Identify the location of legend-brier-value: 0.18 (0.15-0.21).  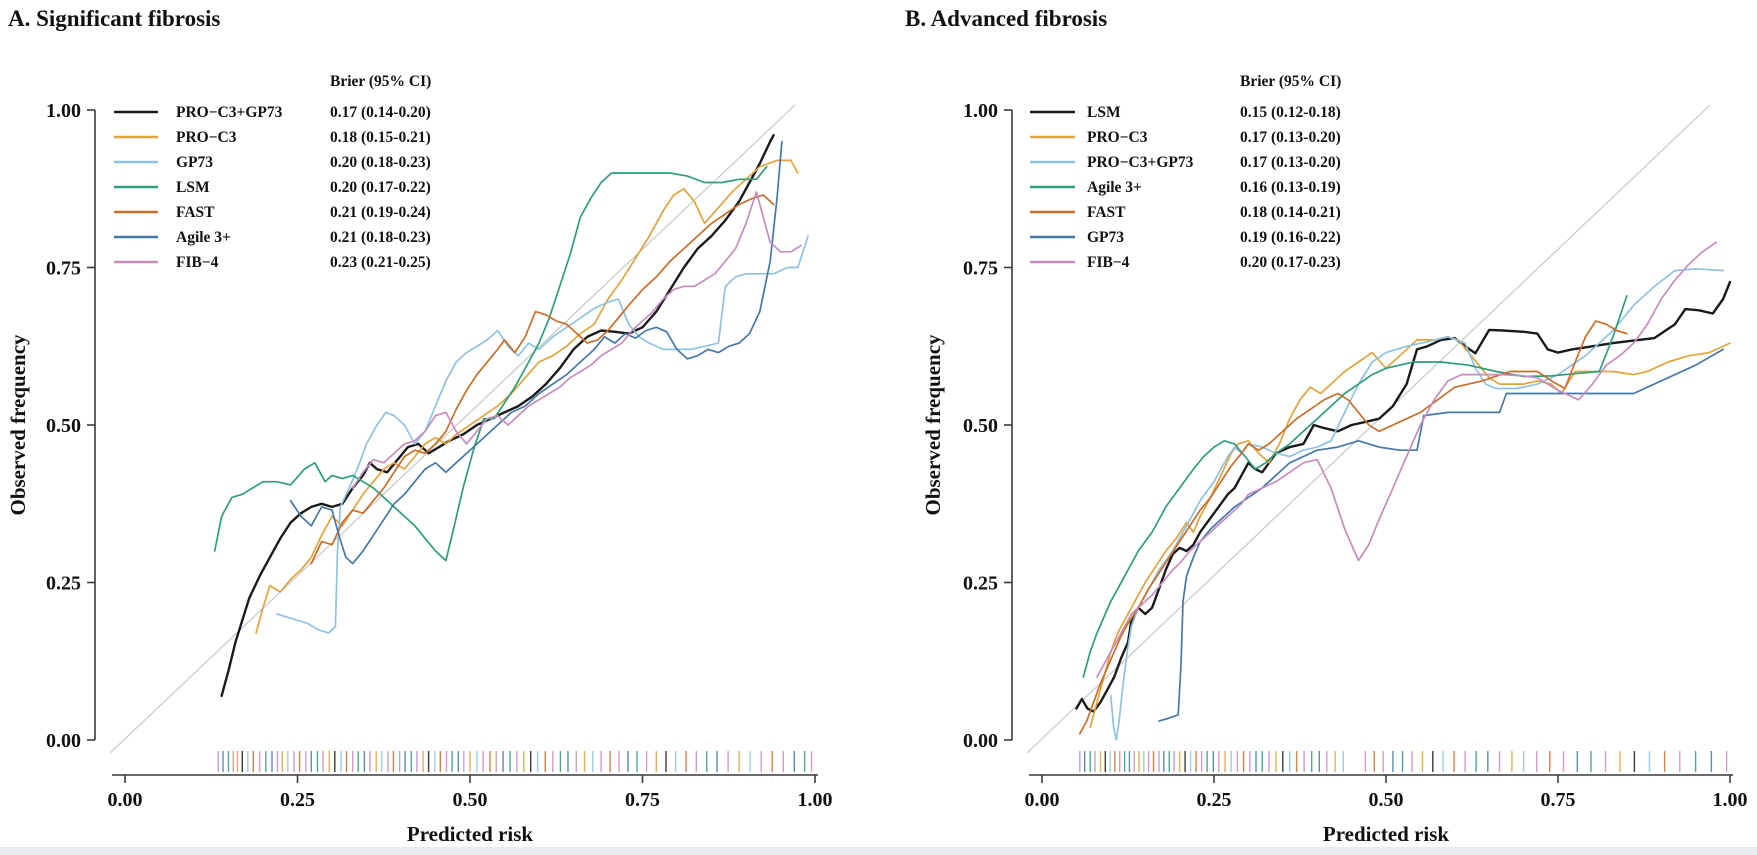
(380, 137).